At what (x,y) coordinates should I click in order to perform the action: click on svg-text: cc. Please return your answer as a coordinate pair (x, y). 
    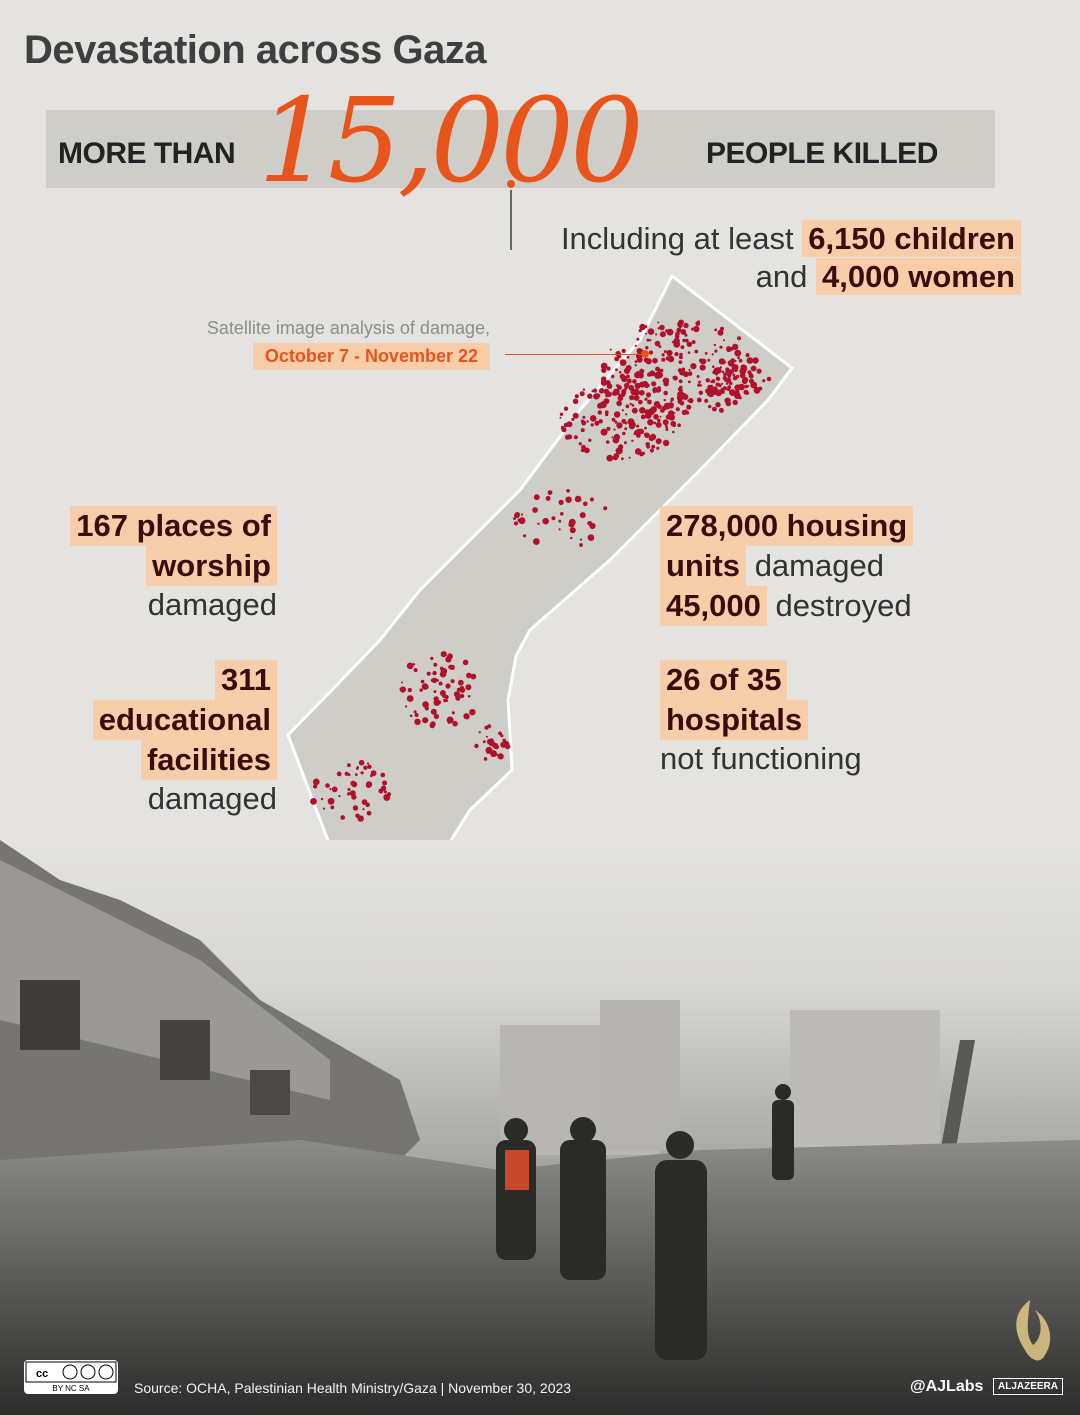
    Looking at the image, I should click on (42, 1374).